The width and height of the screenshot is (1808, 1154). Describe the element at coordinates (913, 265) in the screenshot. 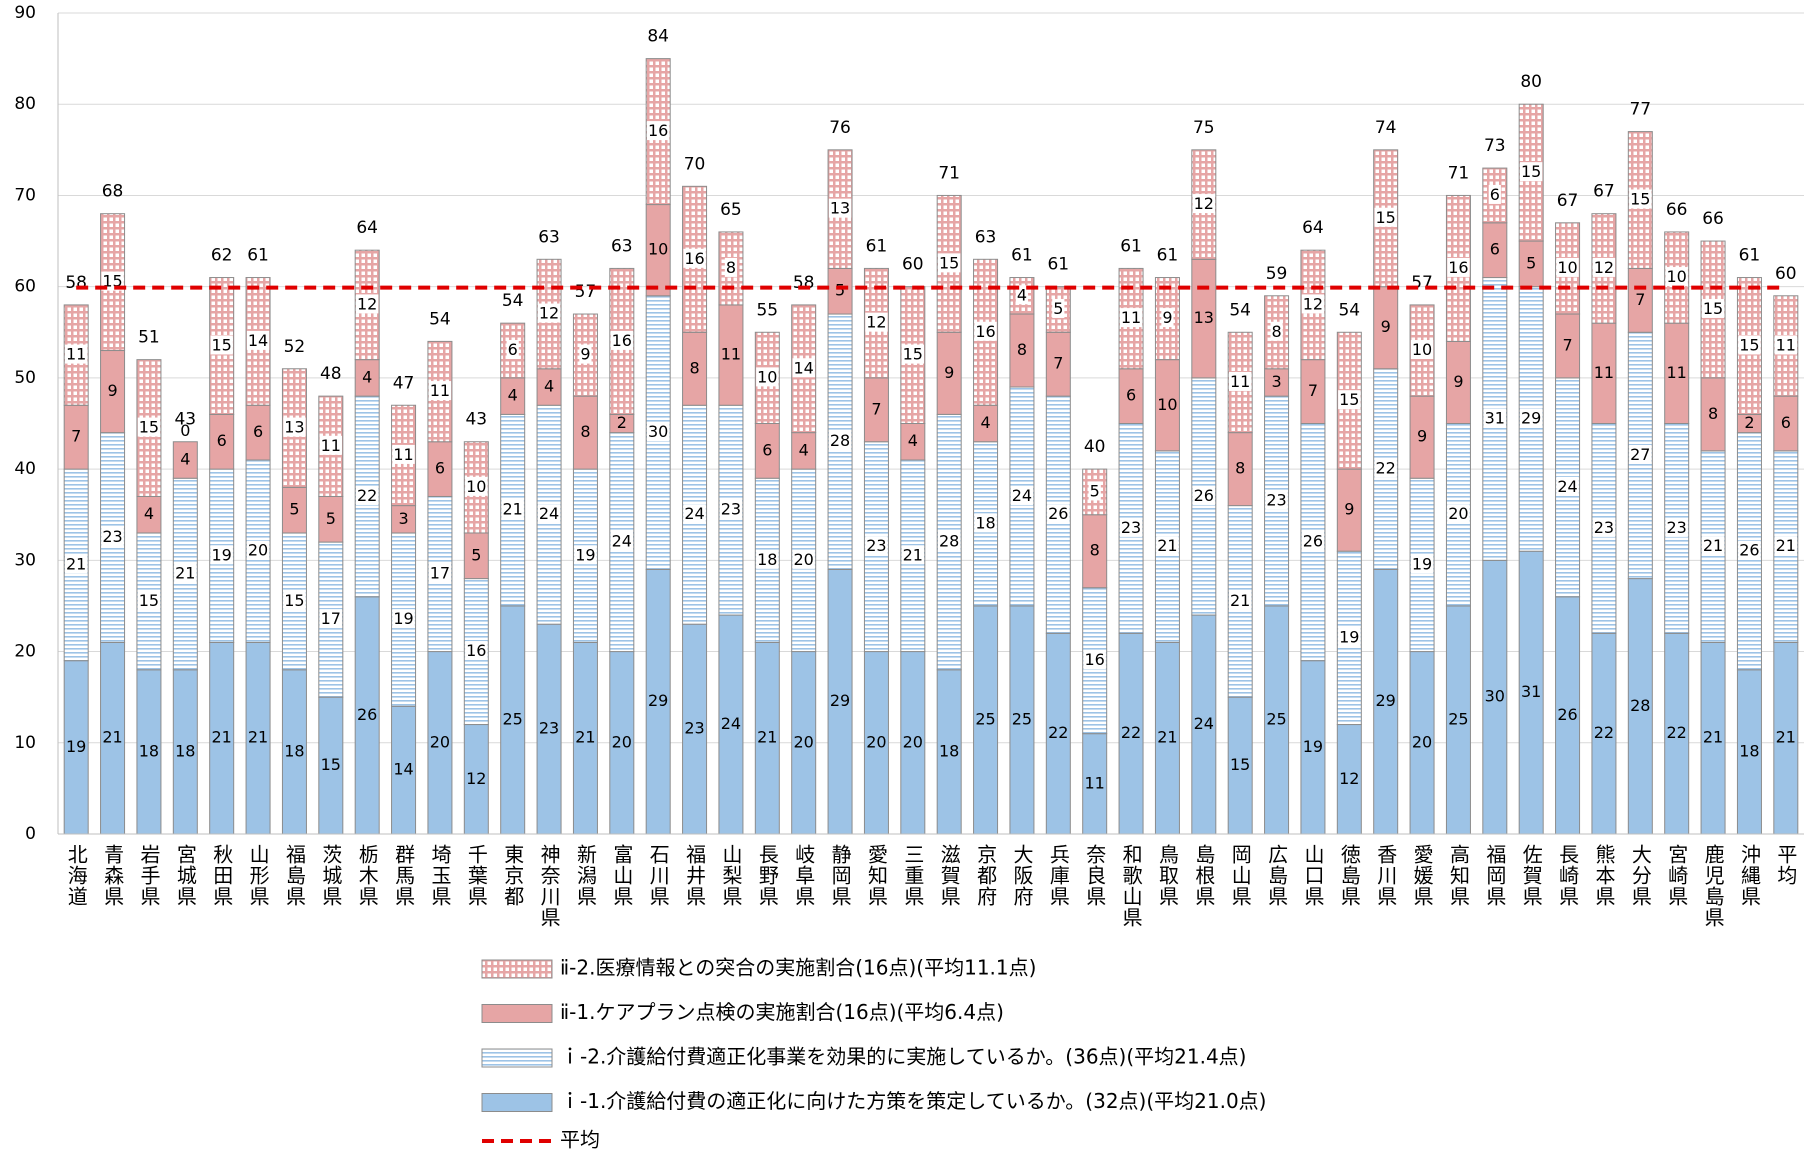

I see `total-label: 60` at that location.